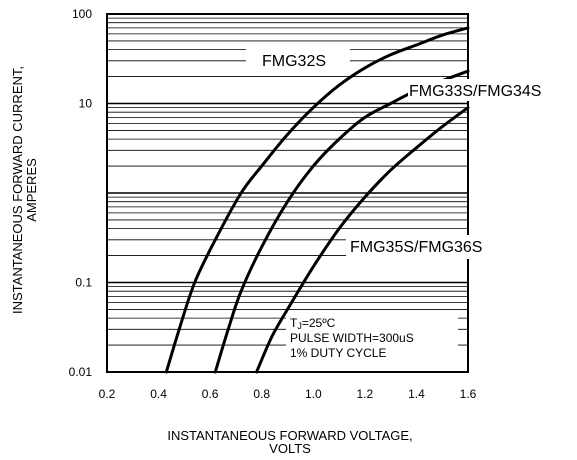 This screenshot has height=460, width=577. Describe the element at coordinates (210, 394) in the screenshot. I see `x-tick-label: 0.6` at that location.